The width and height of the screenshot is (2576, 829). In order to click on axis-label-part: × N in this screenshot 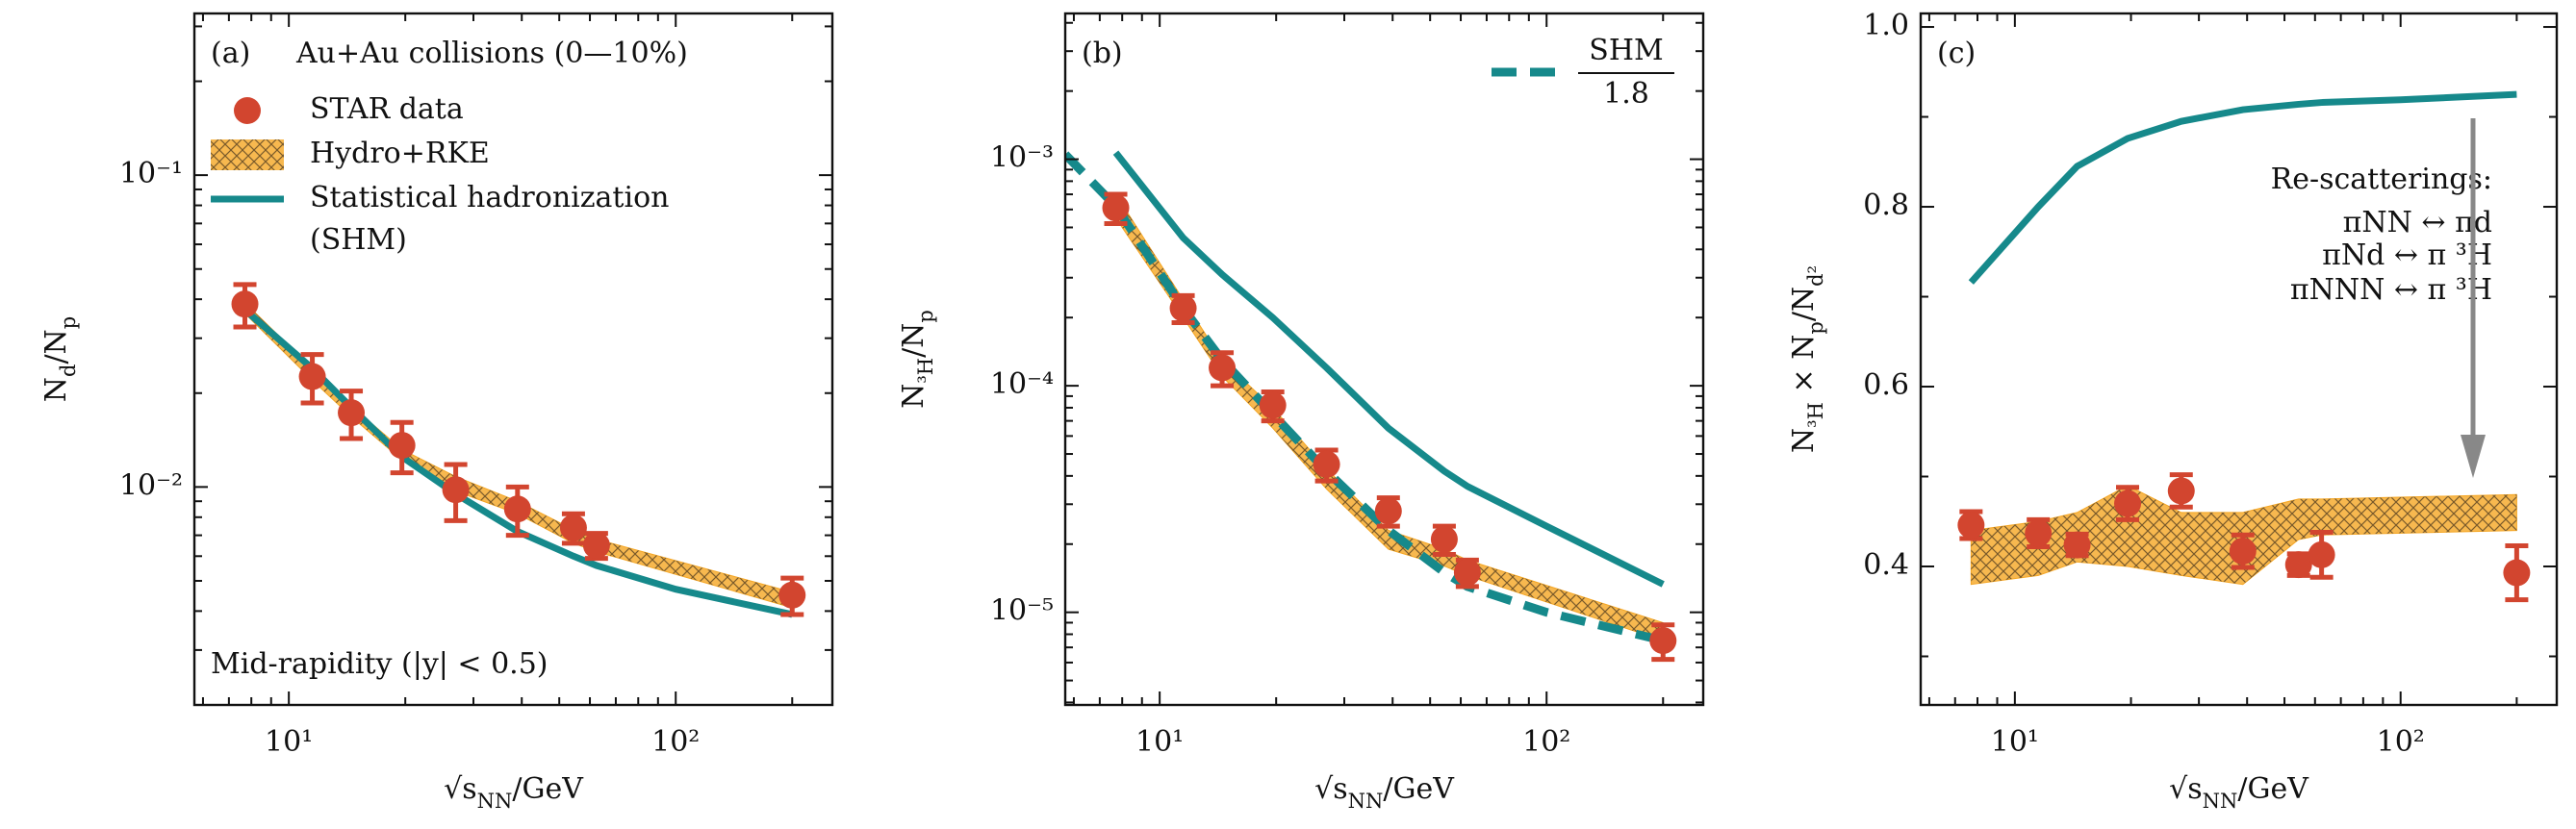, I will do `click(1804, 369)`.